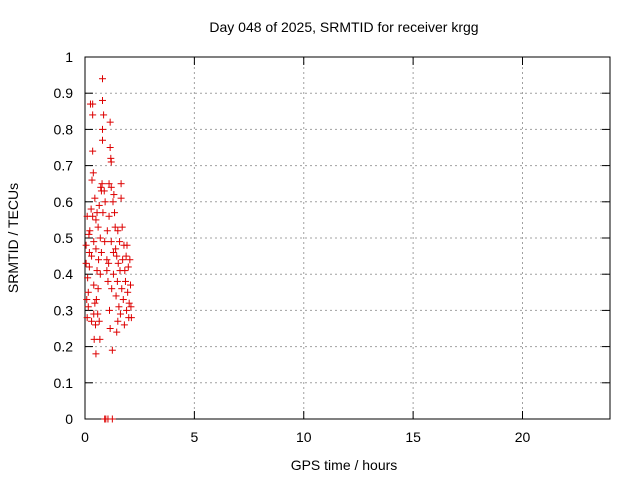 This screenshot has height=480, width=640. Describe the element at coordinates (64, 238) in the screenshot. I see `y-tick-label: 0.5` at that location.